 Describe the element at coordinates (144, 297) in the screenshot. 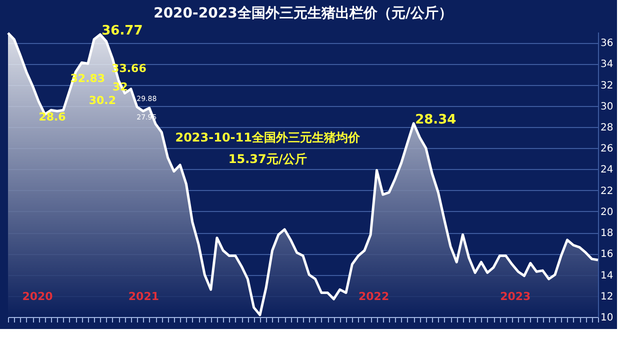

I see `annotation: 2021` at that location.